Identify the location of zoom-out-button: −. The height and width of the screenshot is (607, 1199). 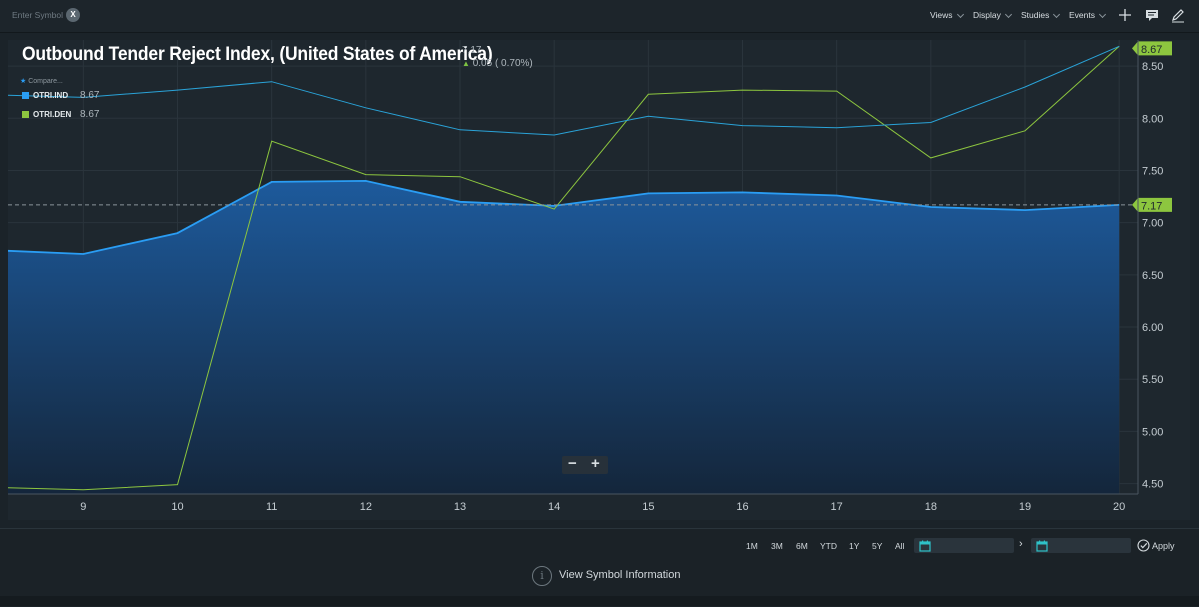
(572, 463).